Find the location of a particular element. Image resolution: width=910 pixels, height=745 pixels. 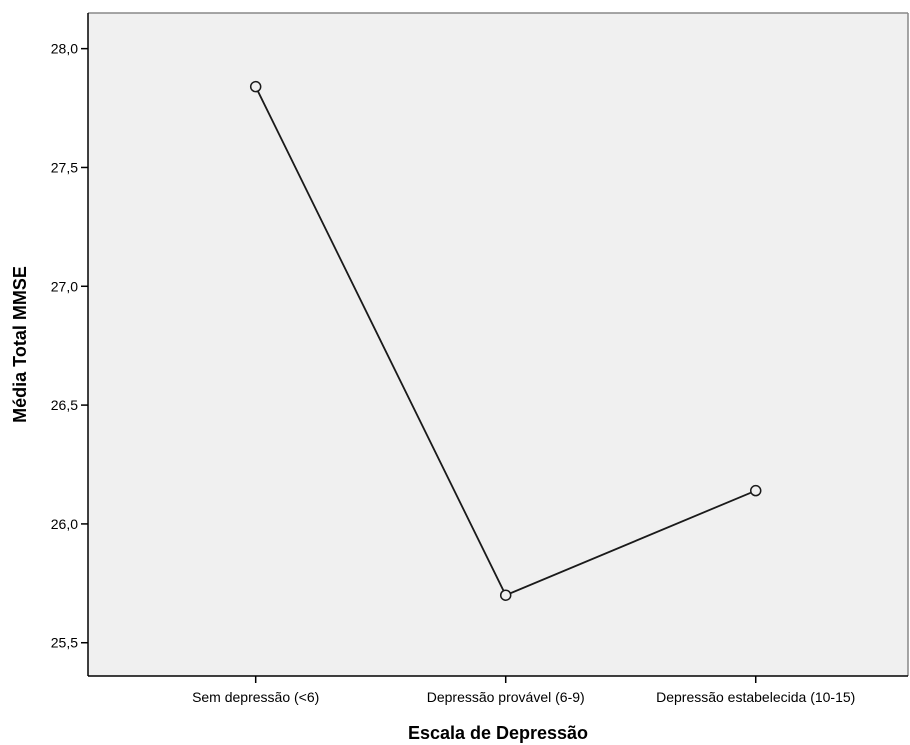

y-tick-label: 28,0 is located at coordinates (64, 49).